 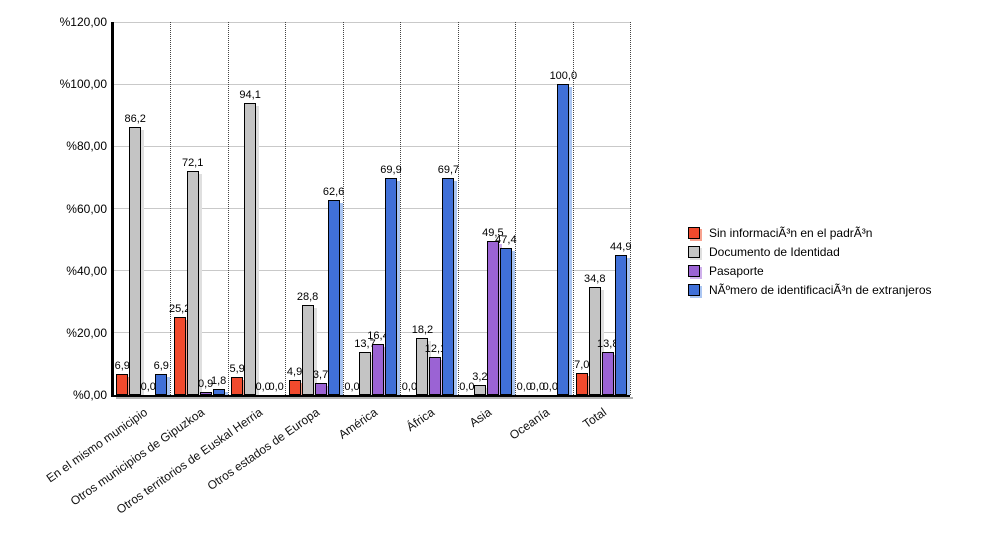 I want to click on x-axis-shadow, so click(x=374, y=398).